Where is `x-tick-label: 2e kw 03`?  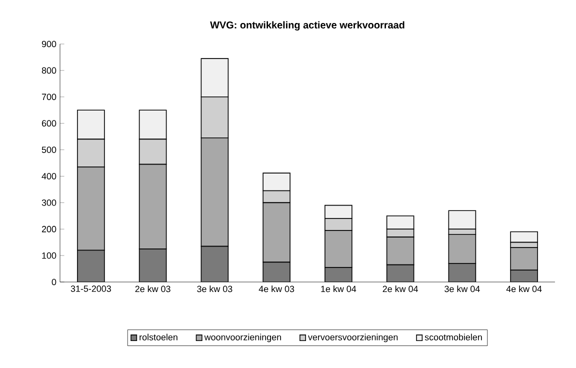
x-tick-label: 2e kw 03 is located at coordinates (152, 289).